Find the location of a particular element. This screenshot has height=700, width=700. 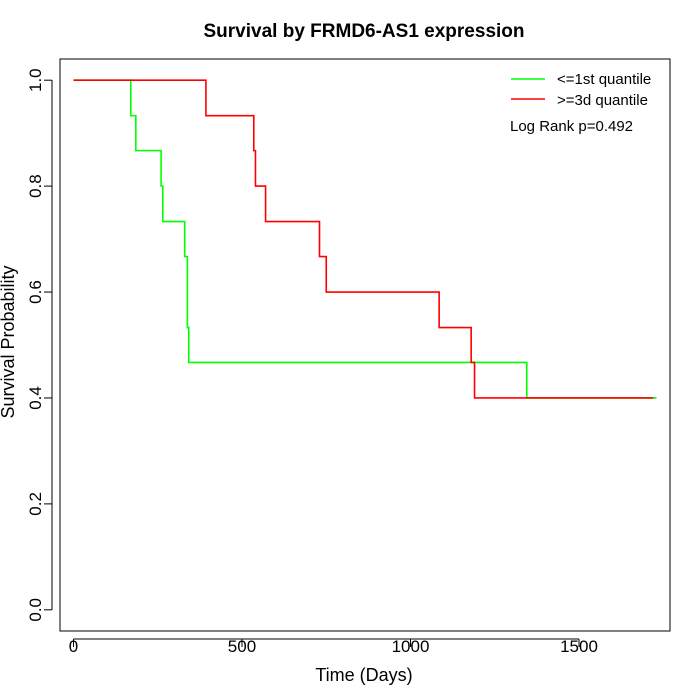

y-tick-label: 0.4 is located at coordinates (35, 398).